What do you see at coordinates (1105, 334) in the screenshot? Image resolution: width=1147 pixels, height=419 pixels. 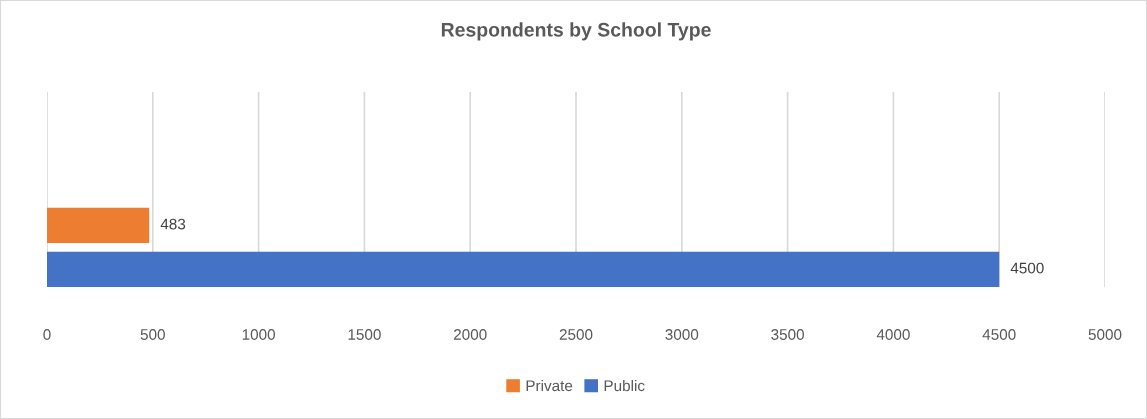 I see `x-tick-label: 5000` at bounding box center [1105, 334].